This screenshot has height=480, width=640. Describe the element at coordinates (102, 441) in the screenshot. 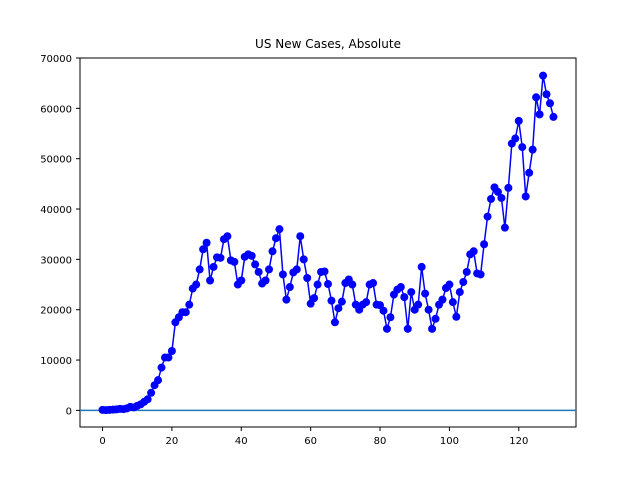

I see `x-tick-label: 0` at that location.